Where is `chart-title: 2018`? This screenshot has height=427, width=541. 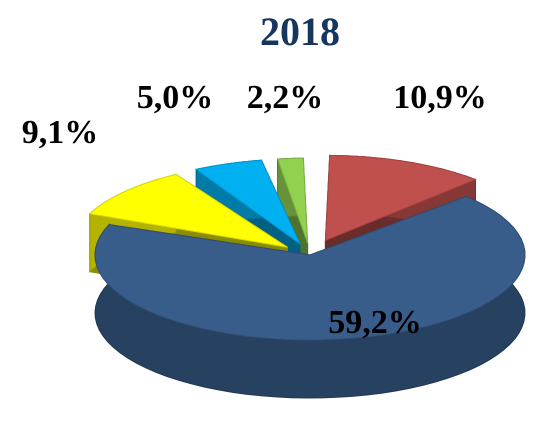
chart-title: 2018 is located at coordinates (300, 31).